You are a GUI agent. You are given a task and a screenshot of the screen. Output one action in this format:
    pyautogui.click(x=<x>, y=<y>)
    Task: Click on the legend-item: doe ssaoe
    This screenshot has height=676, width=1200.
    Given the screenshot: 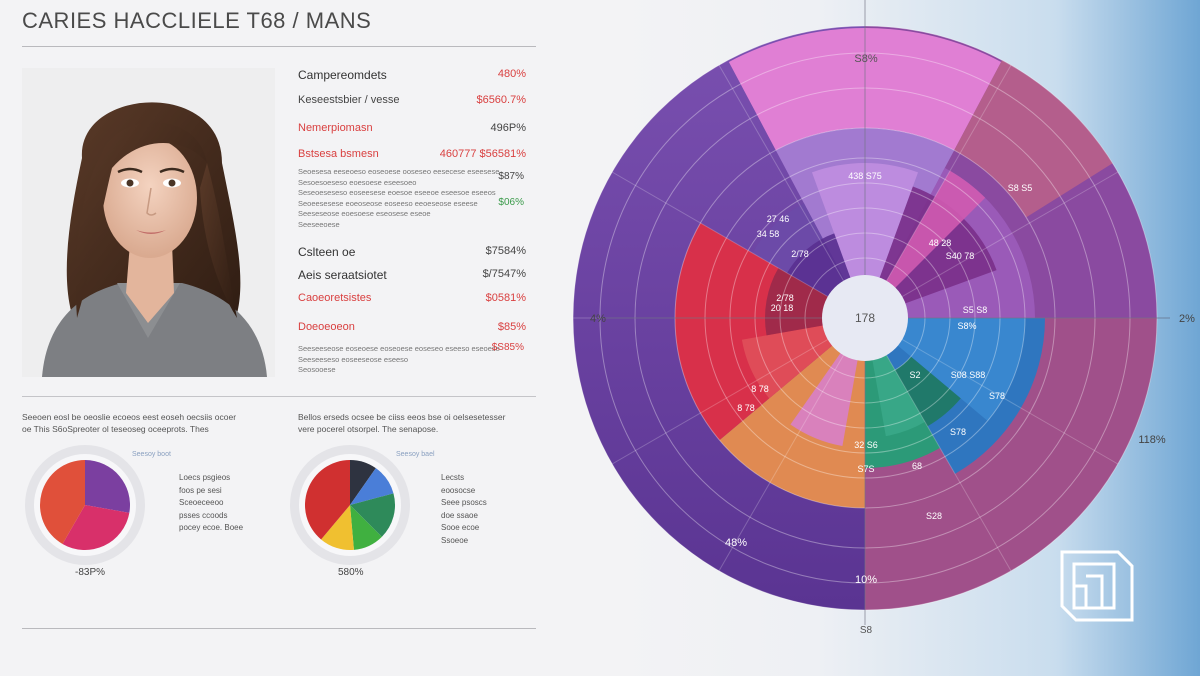 What is the action you would take?
    pyautogui.click(x=459, y=515)
    